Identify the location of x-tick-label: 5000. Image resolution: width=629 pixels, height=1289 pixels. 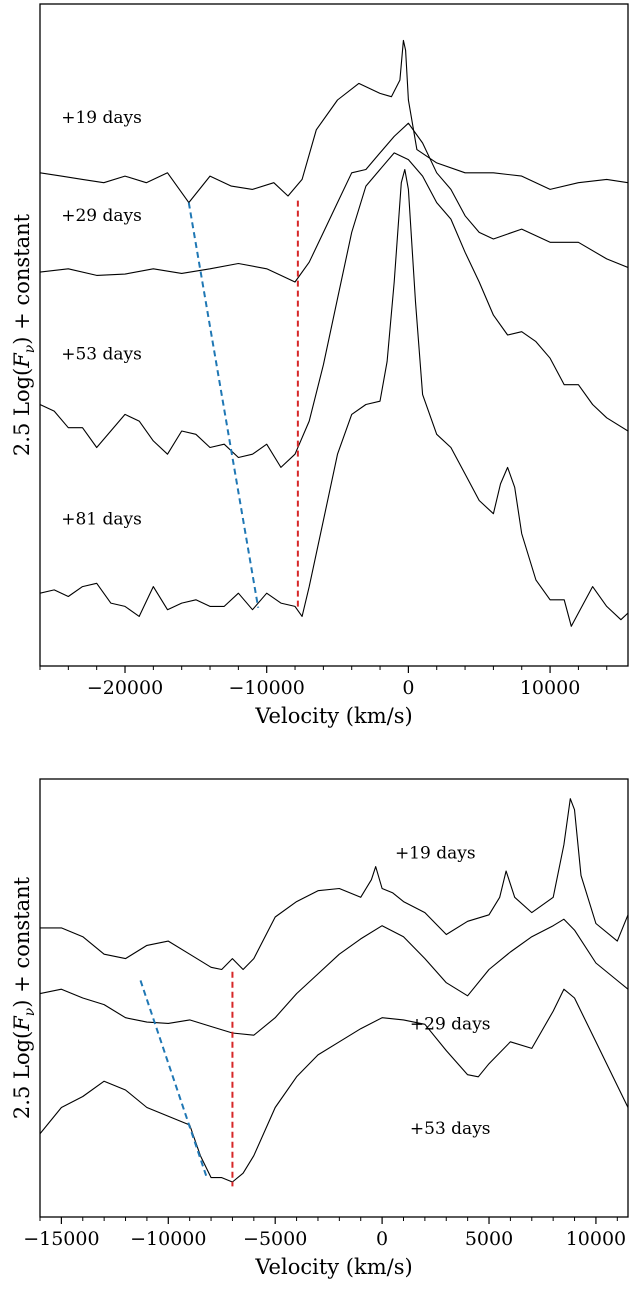
(489, 1239).